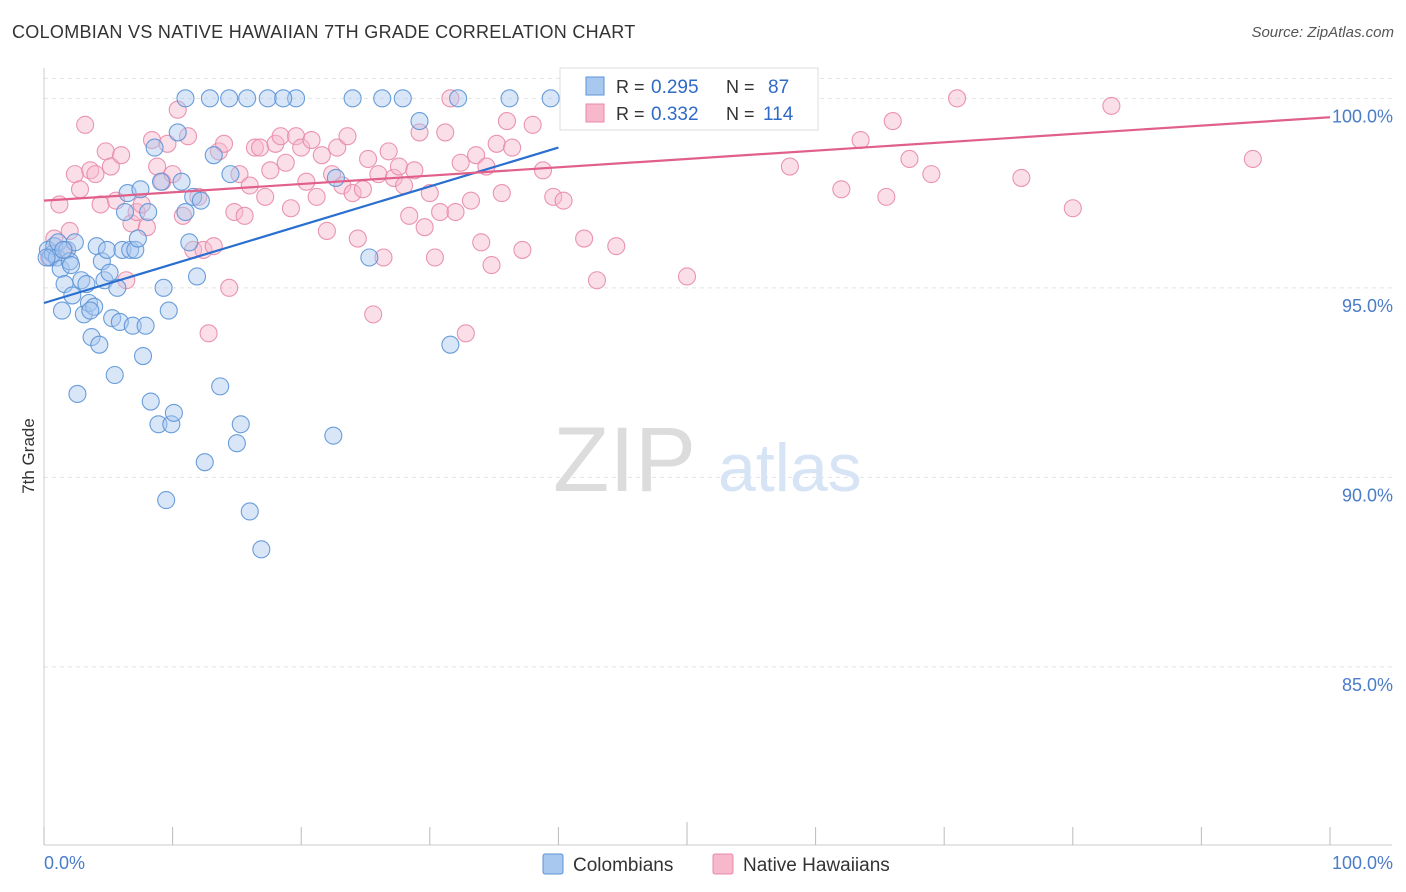 The height and width of the screenshot is (892, 1406). I want to click on series-legend: Colombians Native Hawaiians, so click(716, 864).